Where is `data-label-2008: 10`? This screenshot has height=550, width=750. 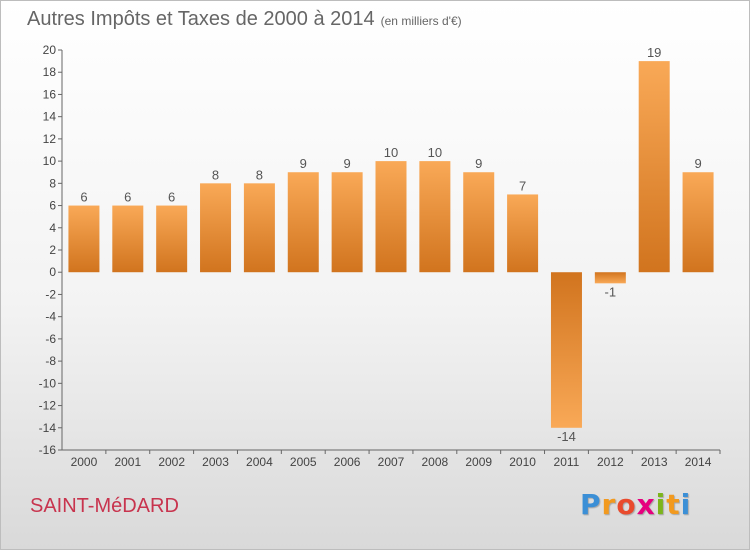
data-label-2008: 10 is located at coordinates (435, 152).